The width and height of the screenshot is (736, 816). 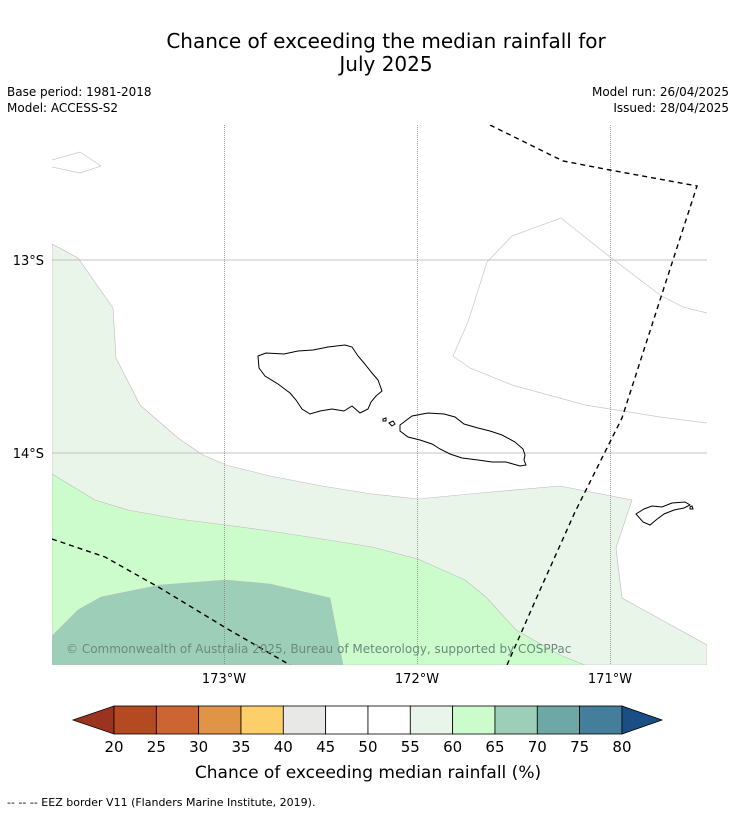 What do you see at coordinates (621, 747) in the screenshot?
I see `colorbar-tick-label: 80` at bounding box center [621, 747].